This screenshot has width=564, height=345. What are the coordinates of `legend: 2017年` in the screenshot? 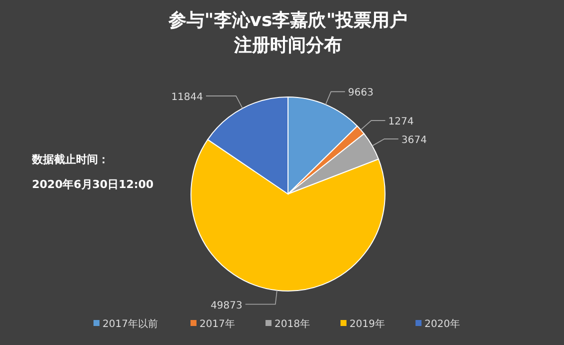 It's located at (217, 324).